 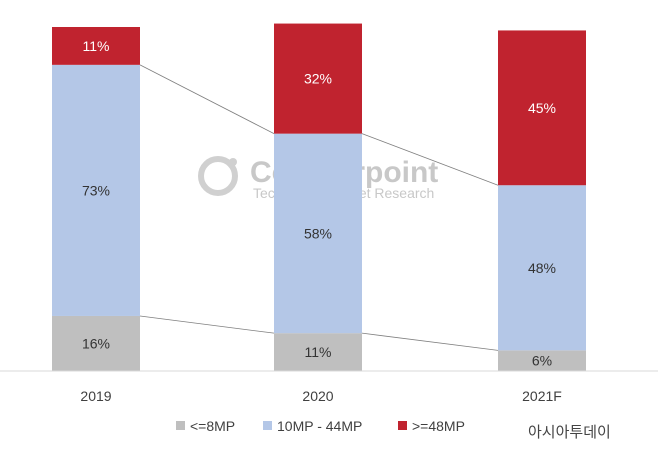 I want to click on data-label-48mp-2019: 11%, so click(x=96, y=46).